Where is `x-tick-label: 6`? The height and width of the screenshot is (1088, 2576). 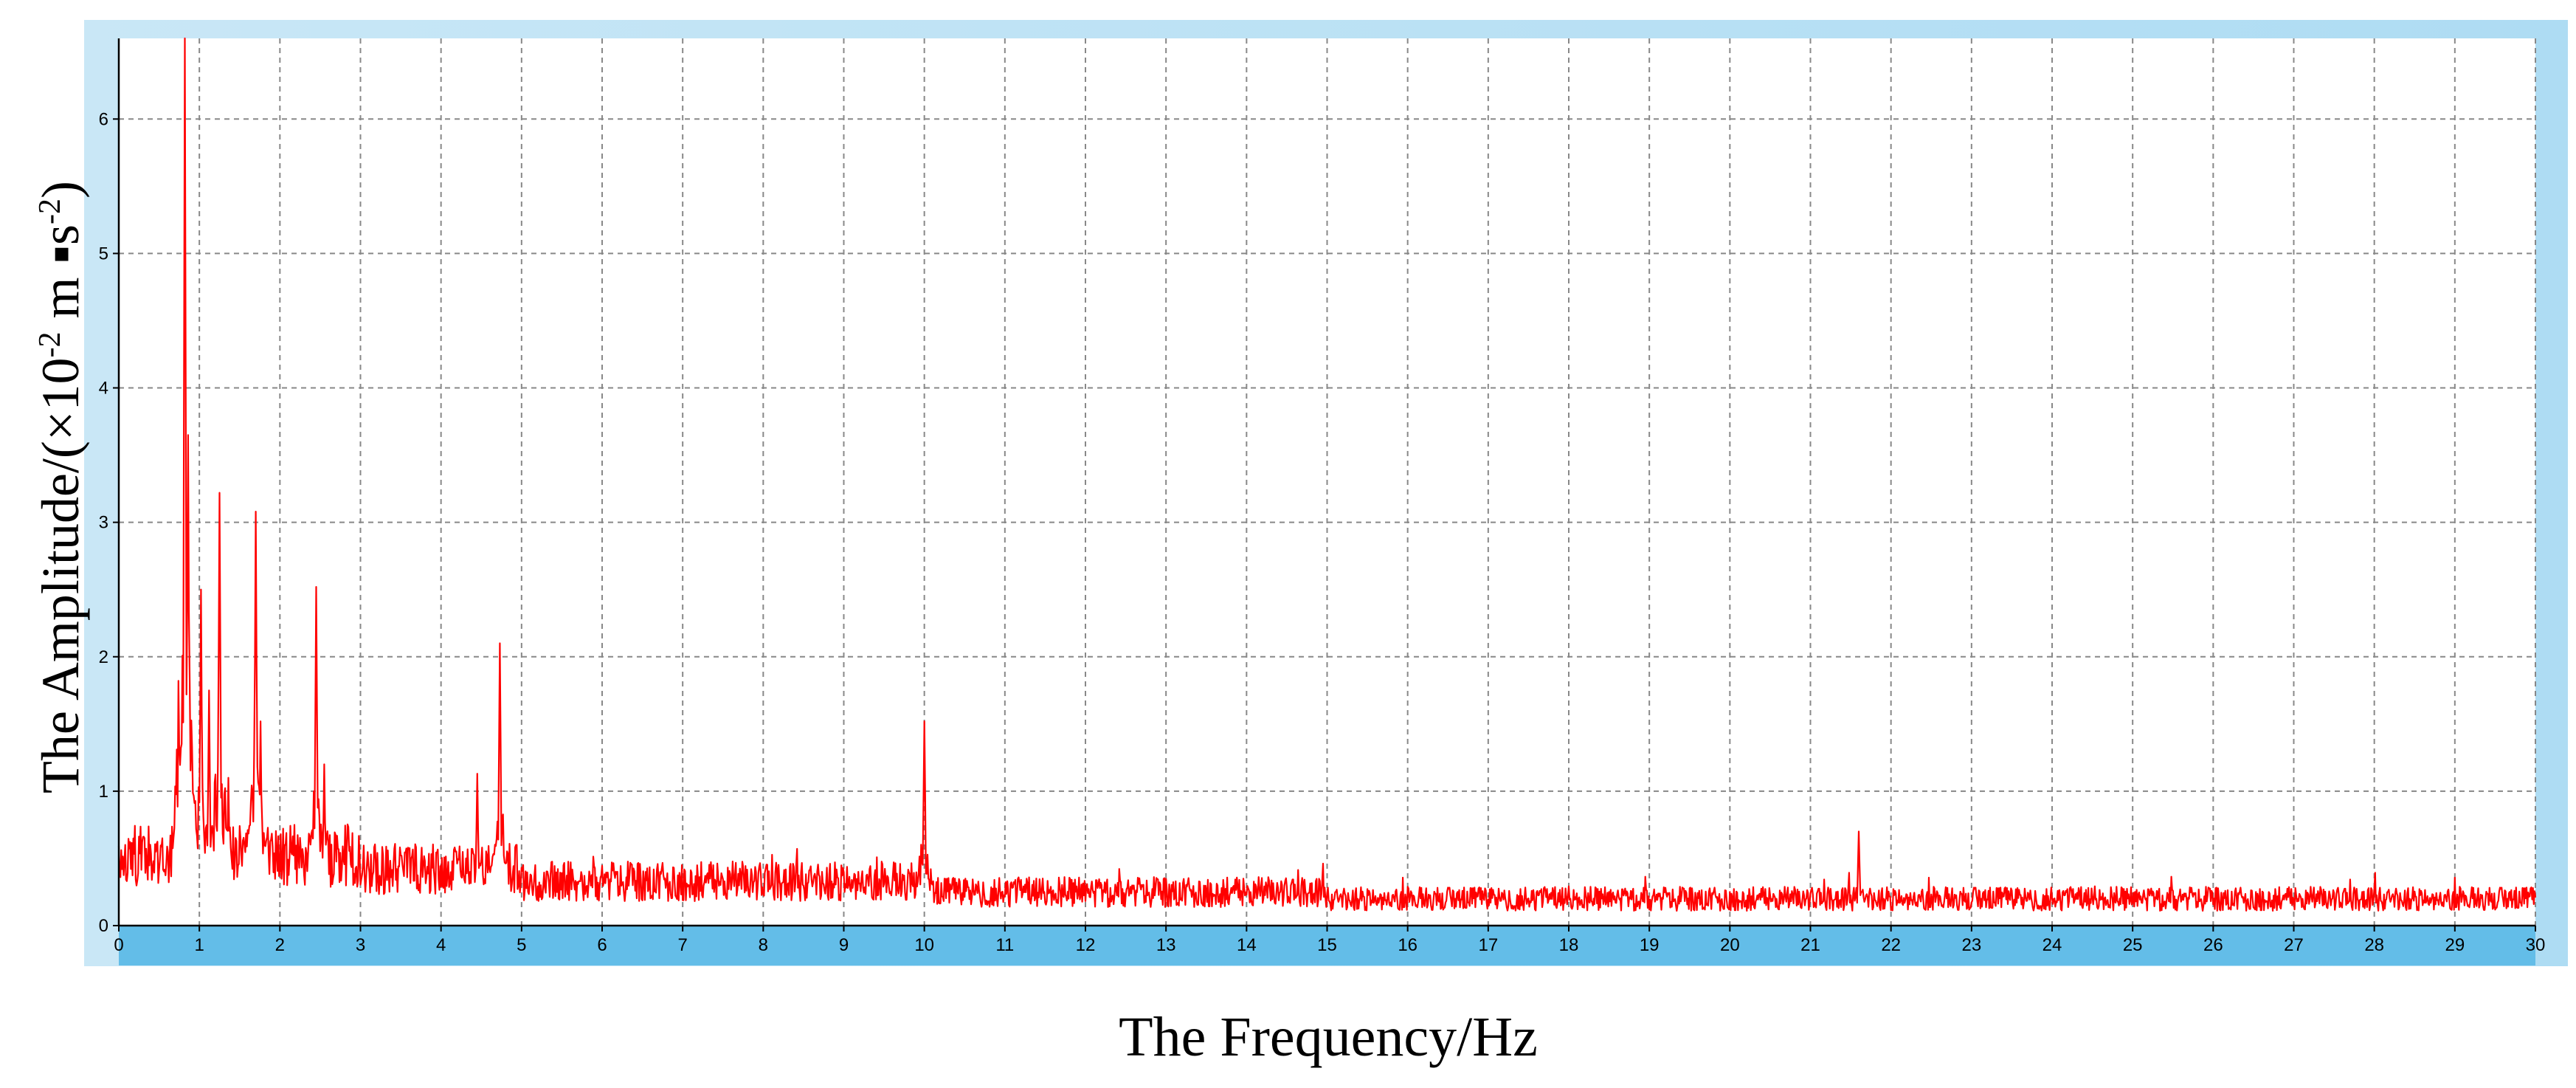 x-tick-label: 6 is located at coordinates (602, 945).